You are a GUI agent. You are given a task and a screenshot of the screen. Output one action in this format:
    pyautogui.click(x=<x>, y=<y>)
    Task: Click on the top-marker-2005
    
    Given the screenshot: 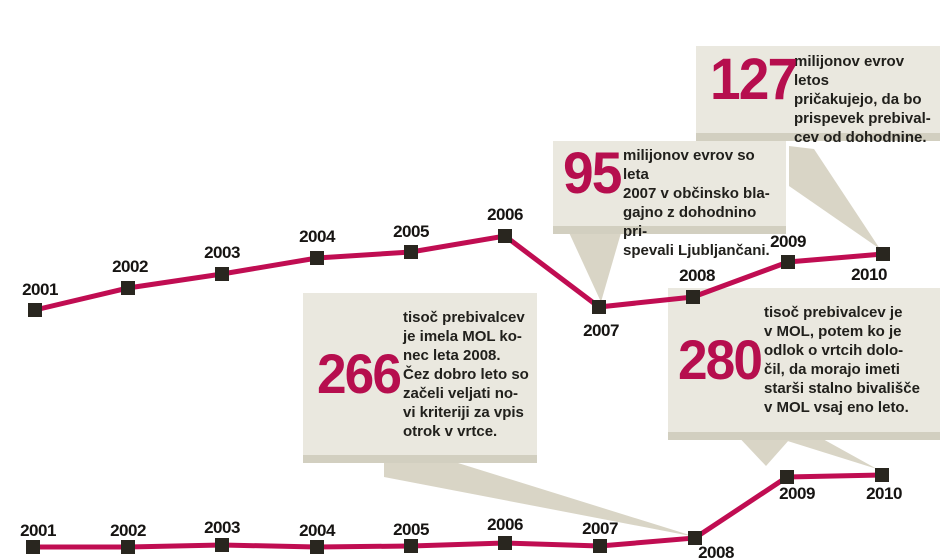 What is the action you would take?
    pyautogui.click(x=411, y=252)
    